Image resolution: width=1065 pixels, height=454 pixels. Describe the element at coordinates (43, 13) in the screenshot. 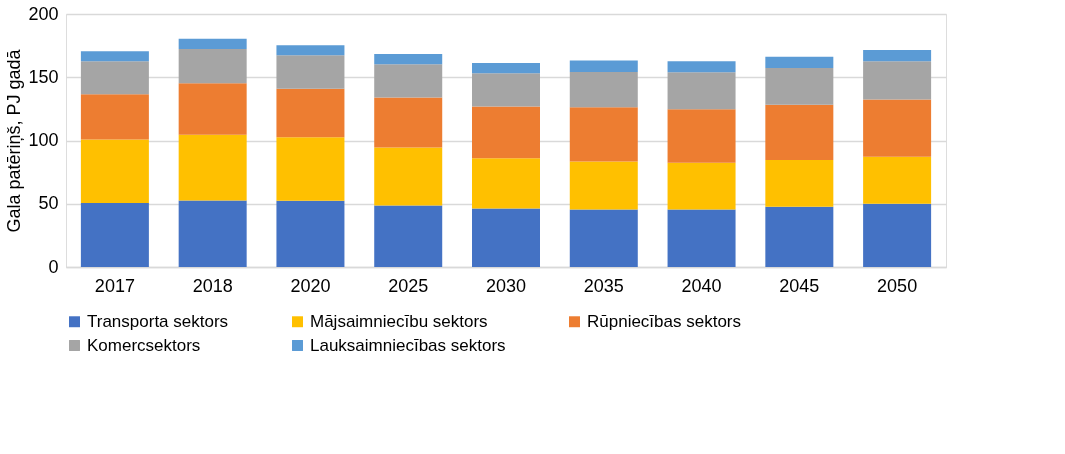

I see `y-tick-label: 200` at that location.